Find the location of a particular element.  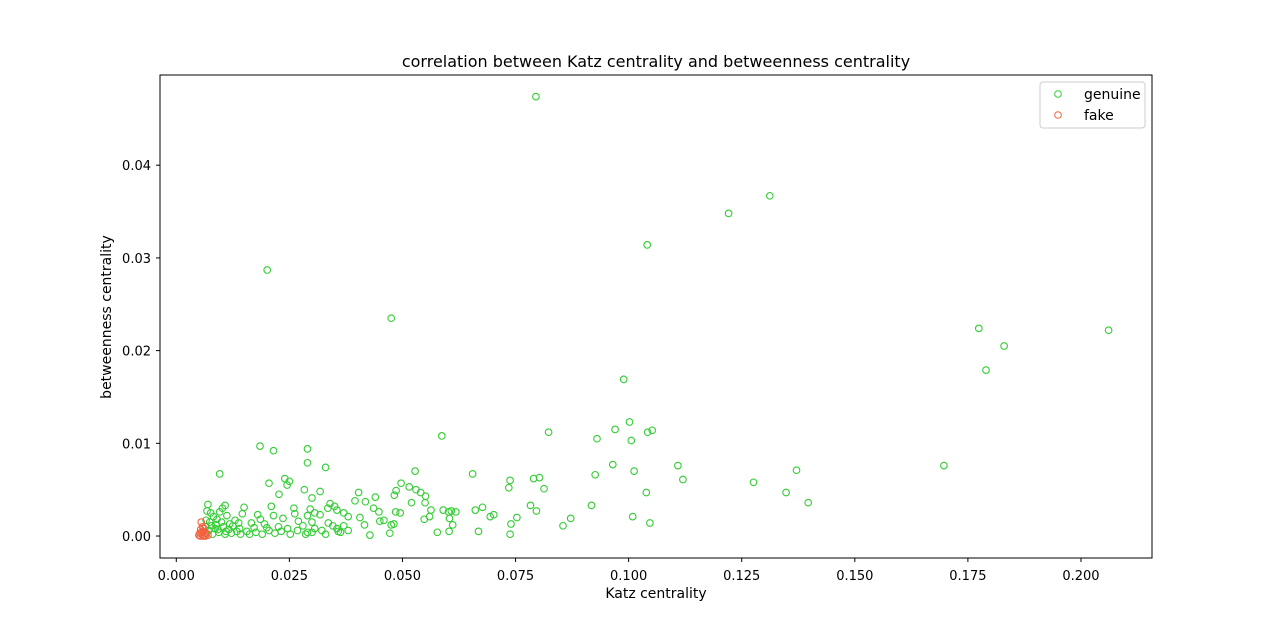

x-tick-label: 0.175 is located at coordinates (967, 576).